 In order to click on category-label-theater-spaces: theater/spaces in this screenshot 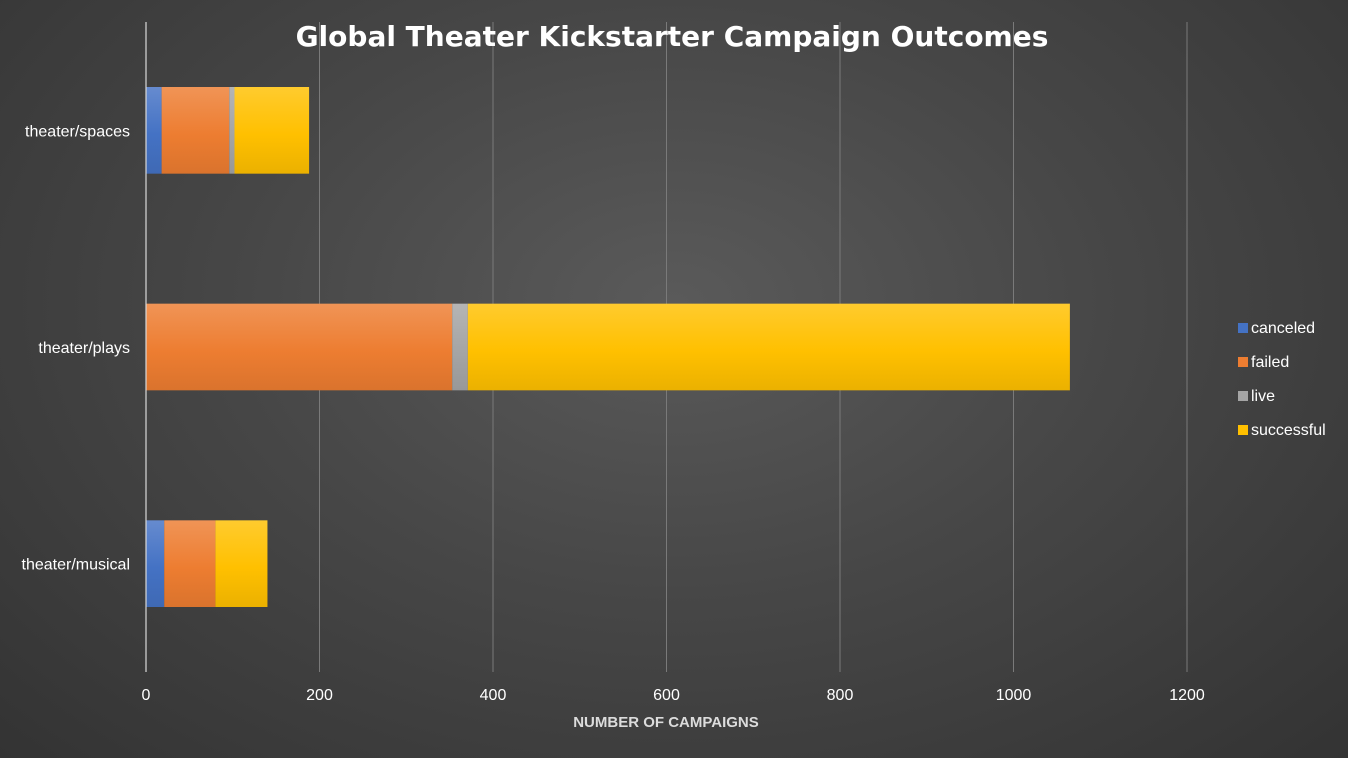, I will do `click(77, 131)`.